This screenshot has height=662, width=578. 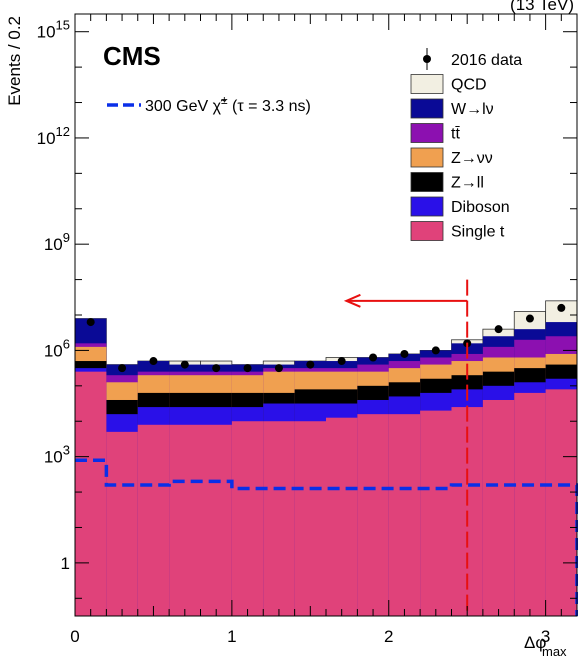 I want to click on y-tick-exp-3: 3, so click(x=66, y=450).